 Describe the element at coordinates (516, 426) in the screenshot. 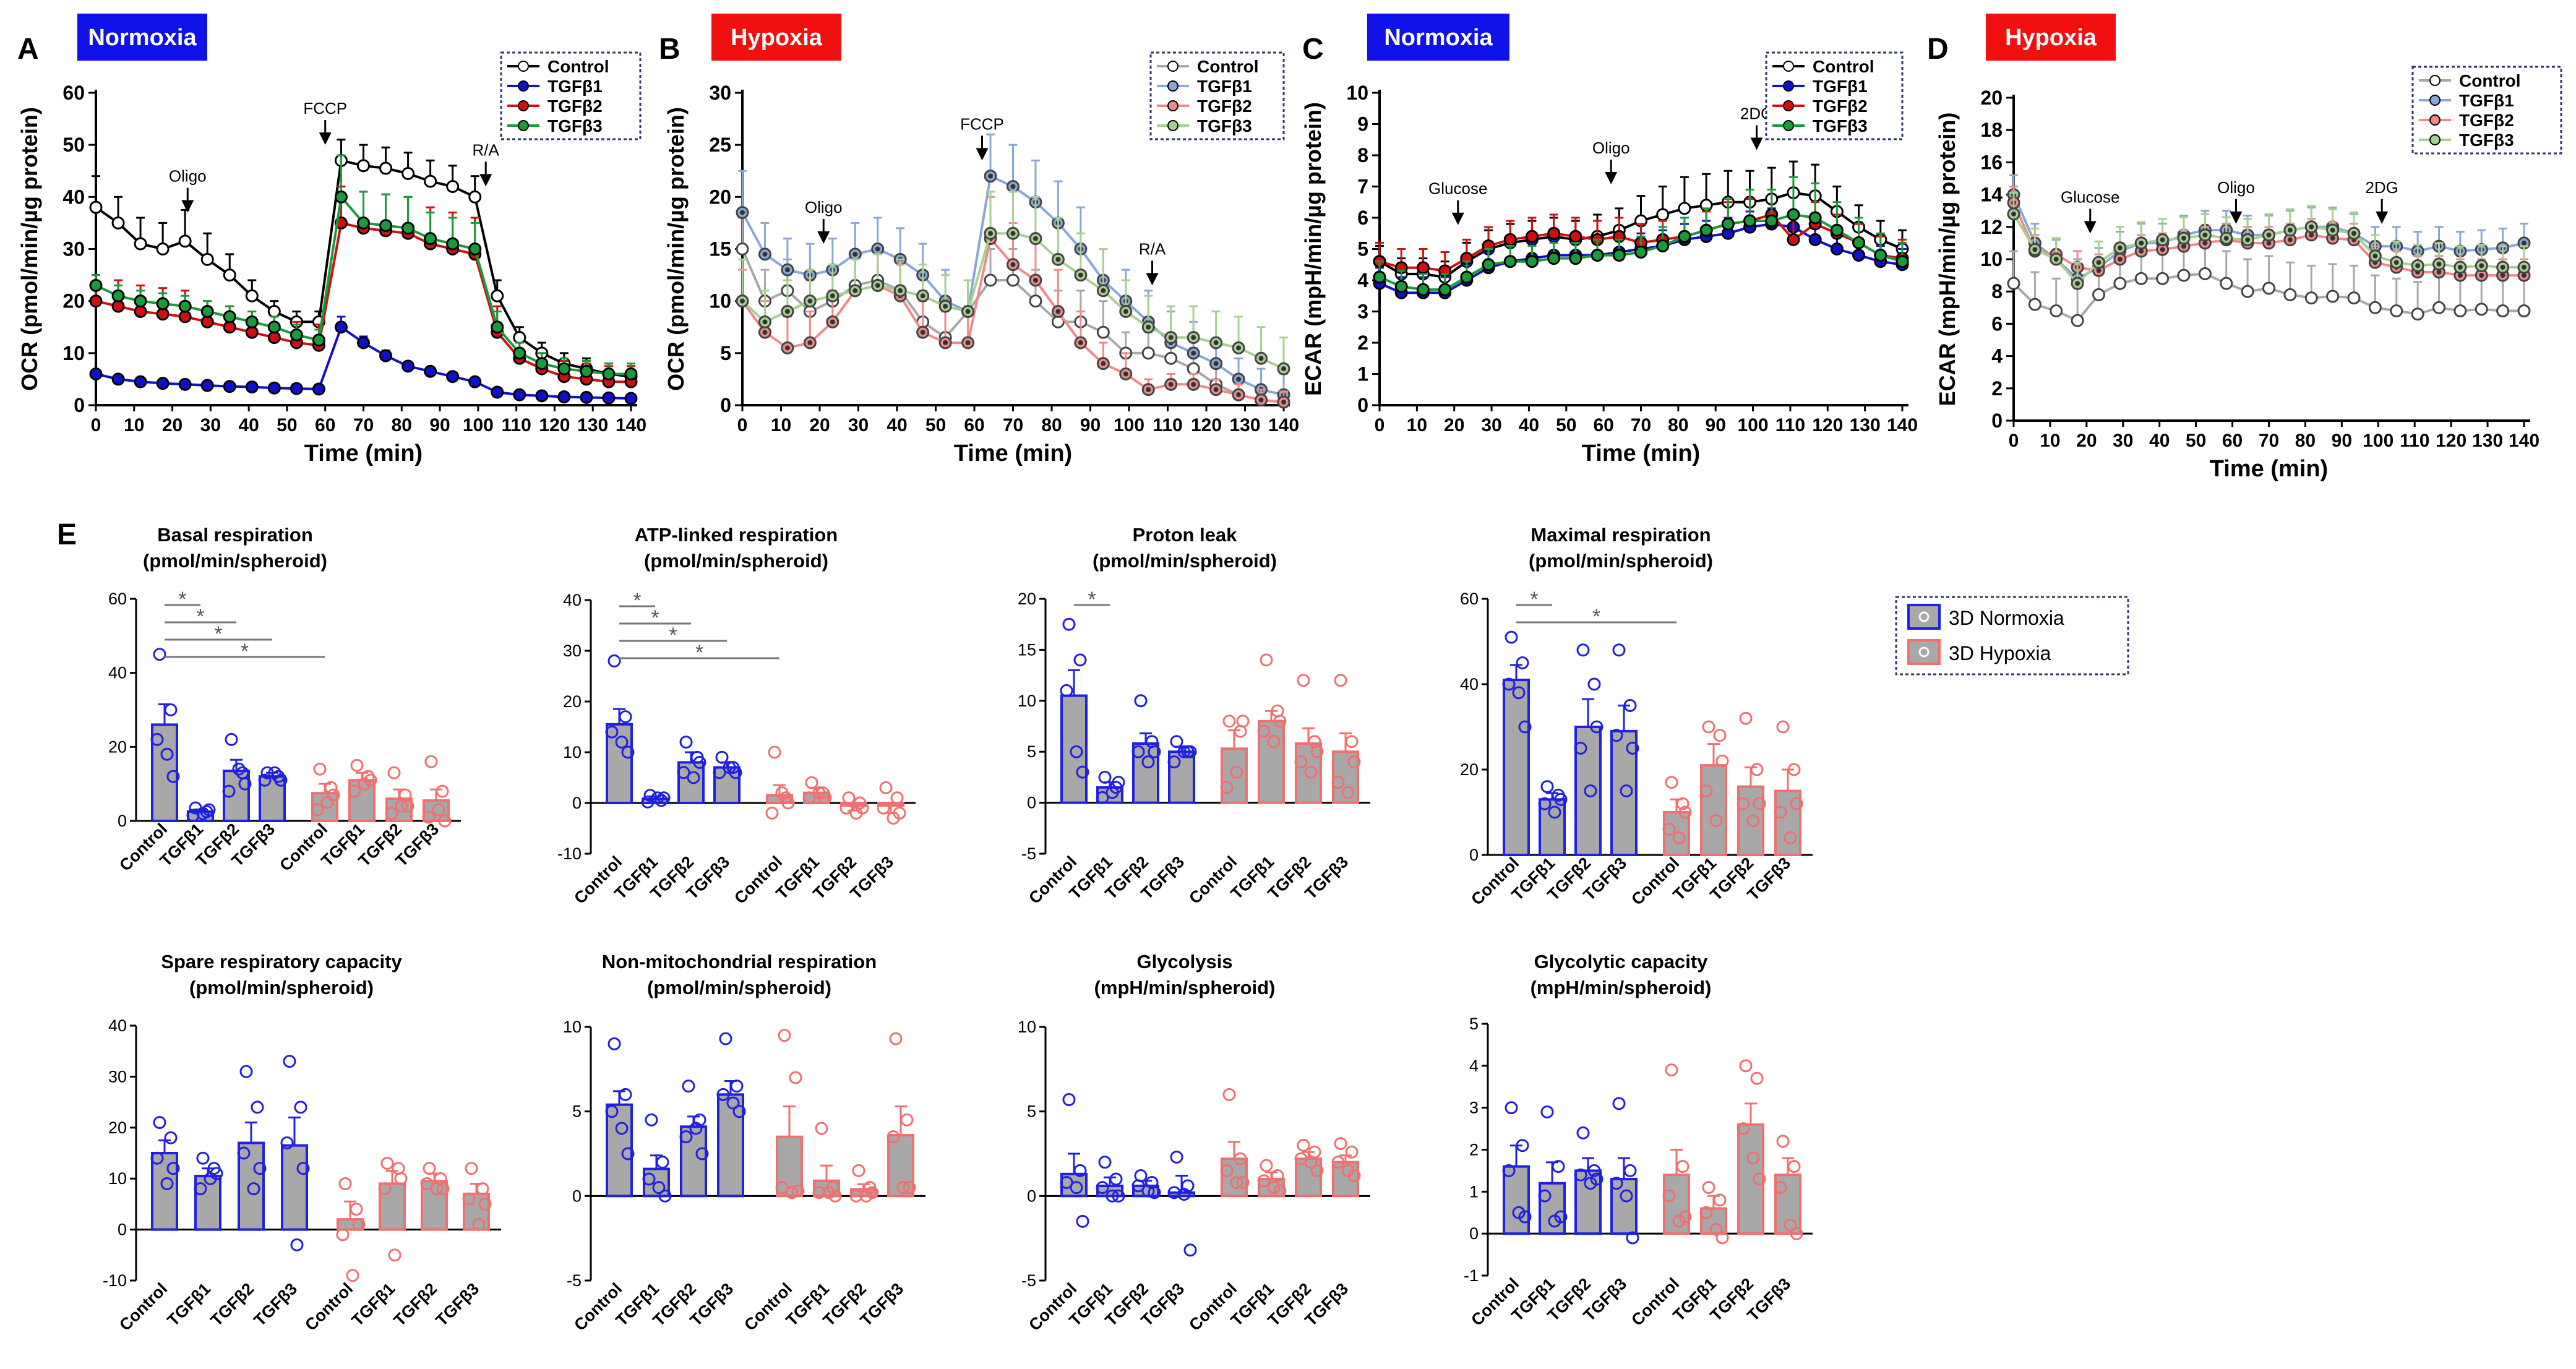

I see `x-tick-label: 110` at that location.